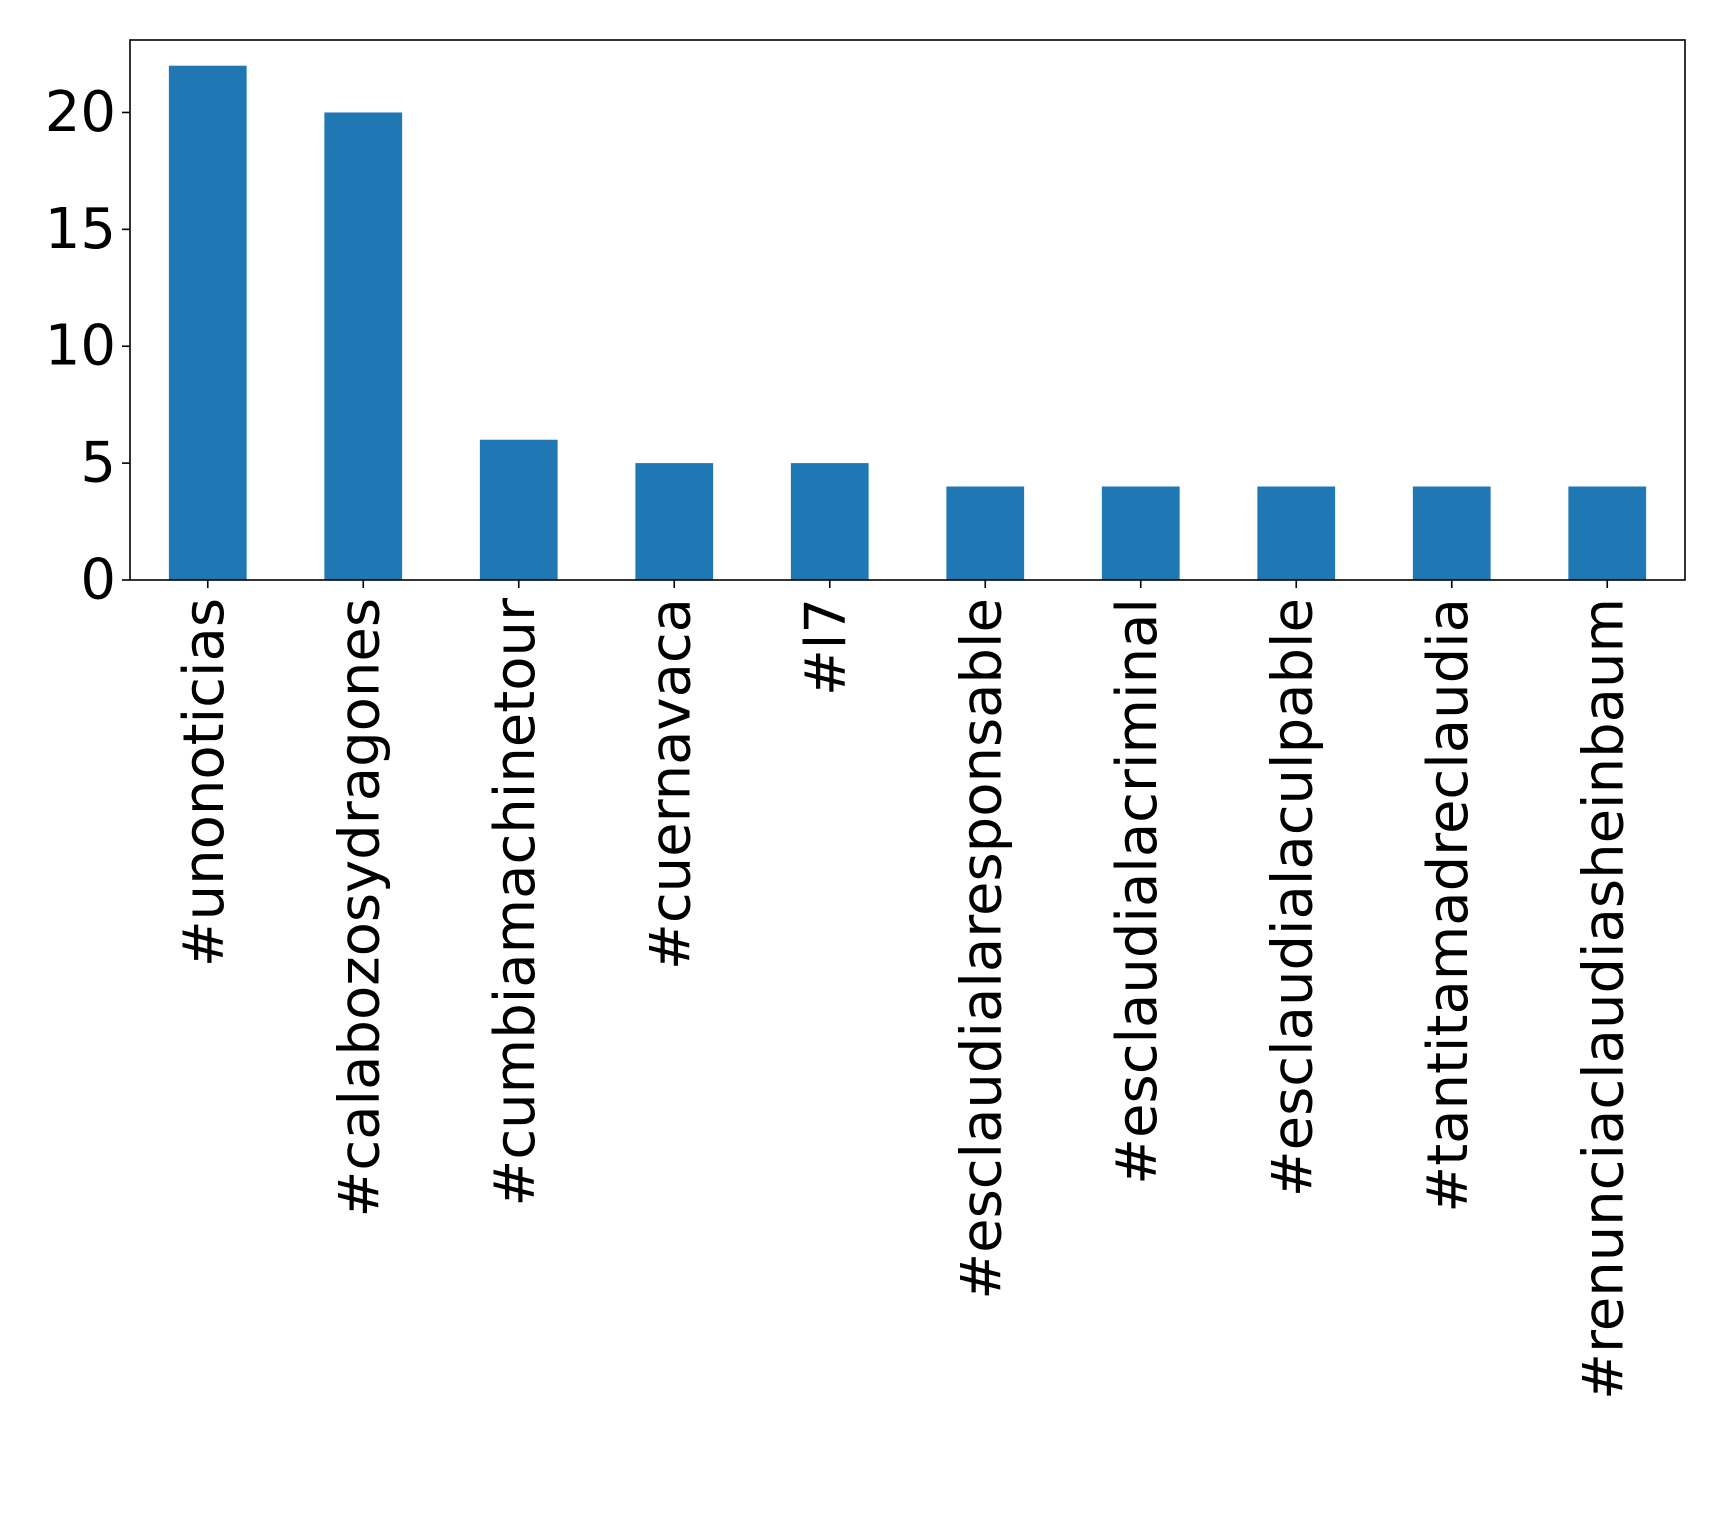 This screenshot has width=1719, height=1522. What do you see at coordinates (981, 949) in the screenshot?
I see `x-tick-label: #esclaudialaresponsable` at bounding box center [981, 949].